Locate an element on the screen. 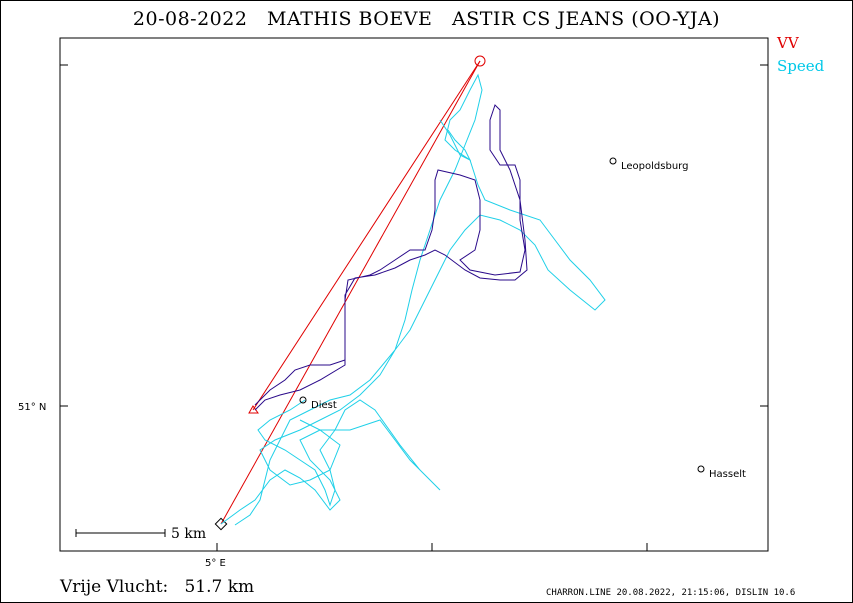  city-label-hasselt: Hasselt is located at coordinates (727, 474).